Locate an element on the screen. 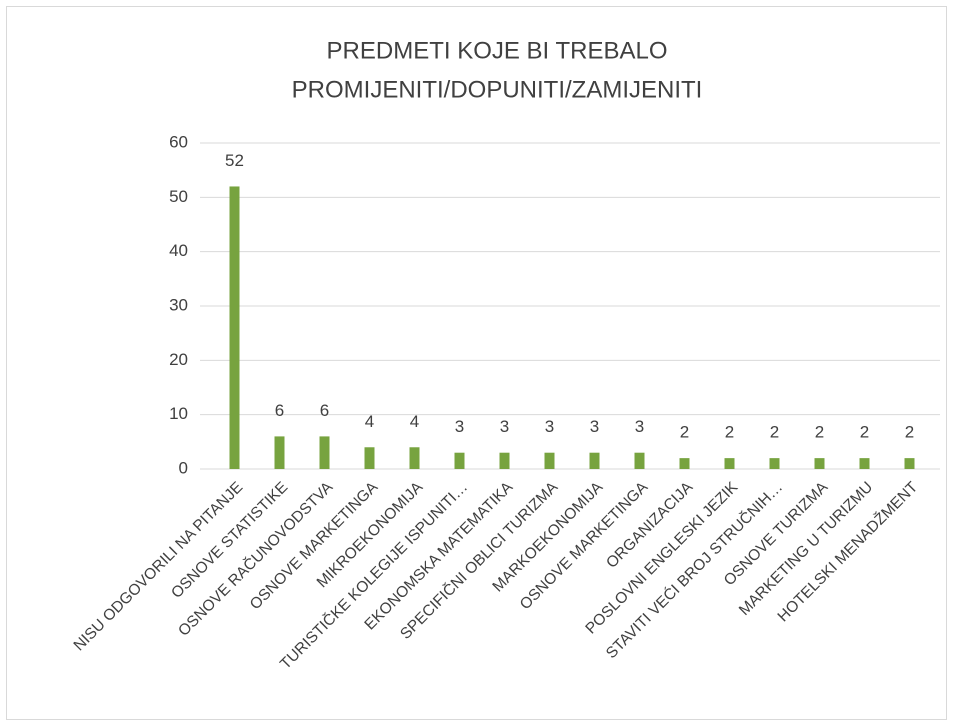 Image resolution: width=953 pixels, height=726 pixels. y-tick-label: 40 is located at coordinates (178, 250).